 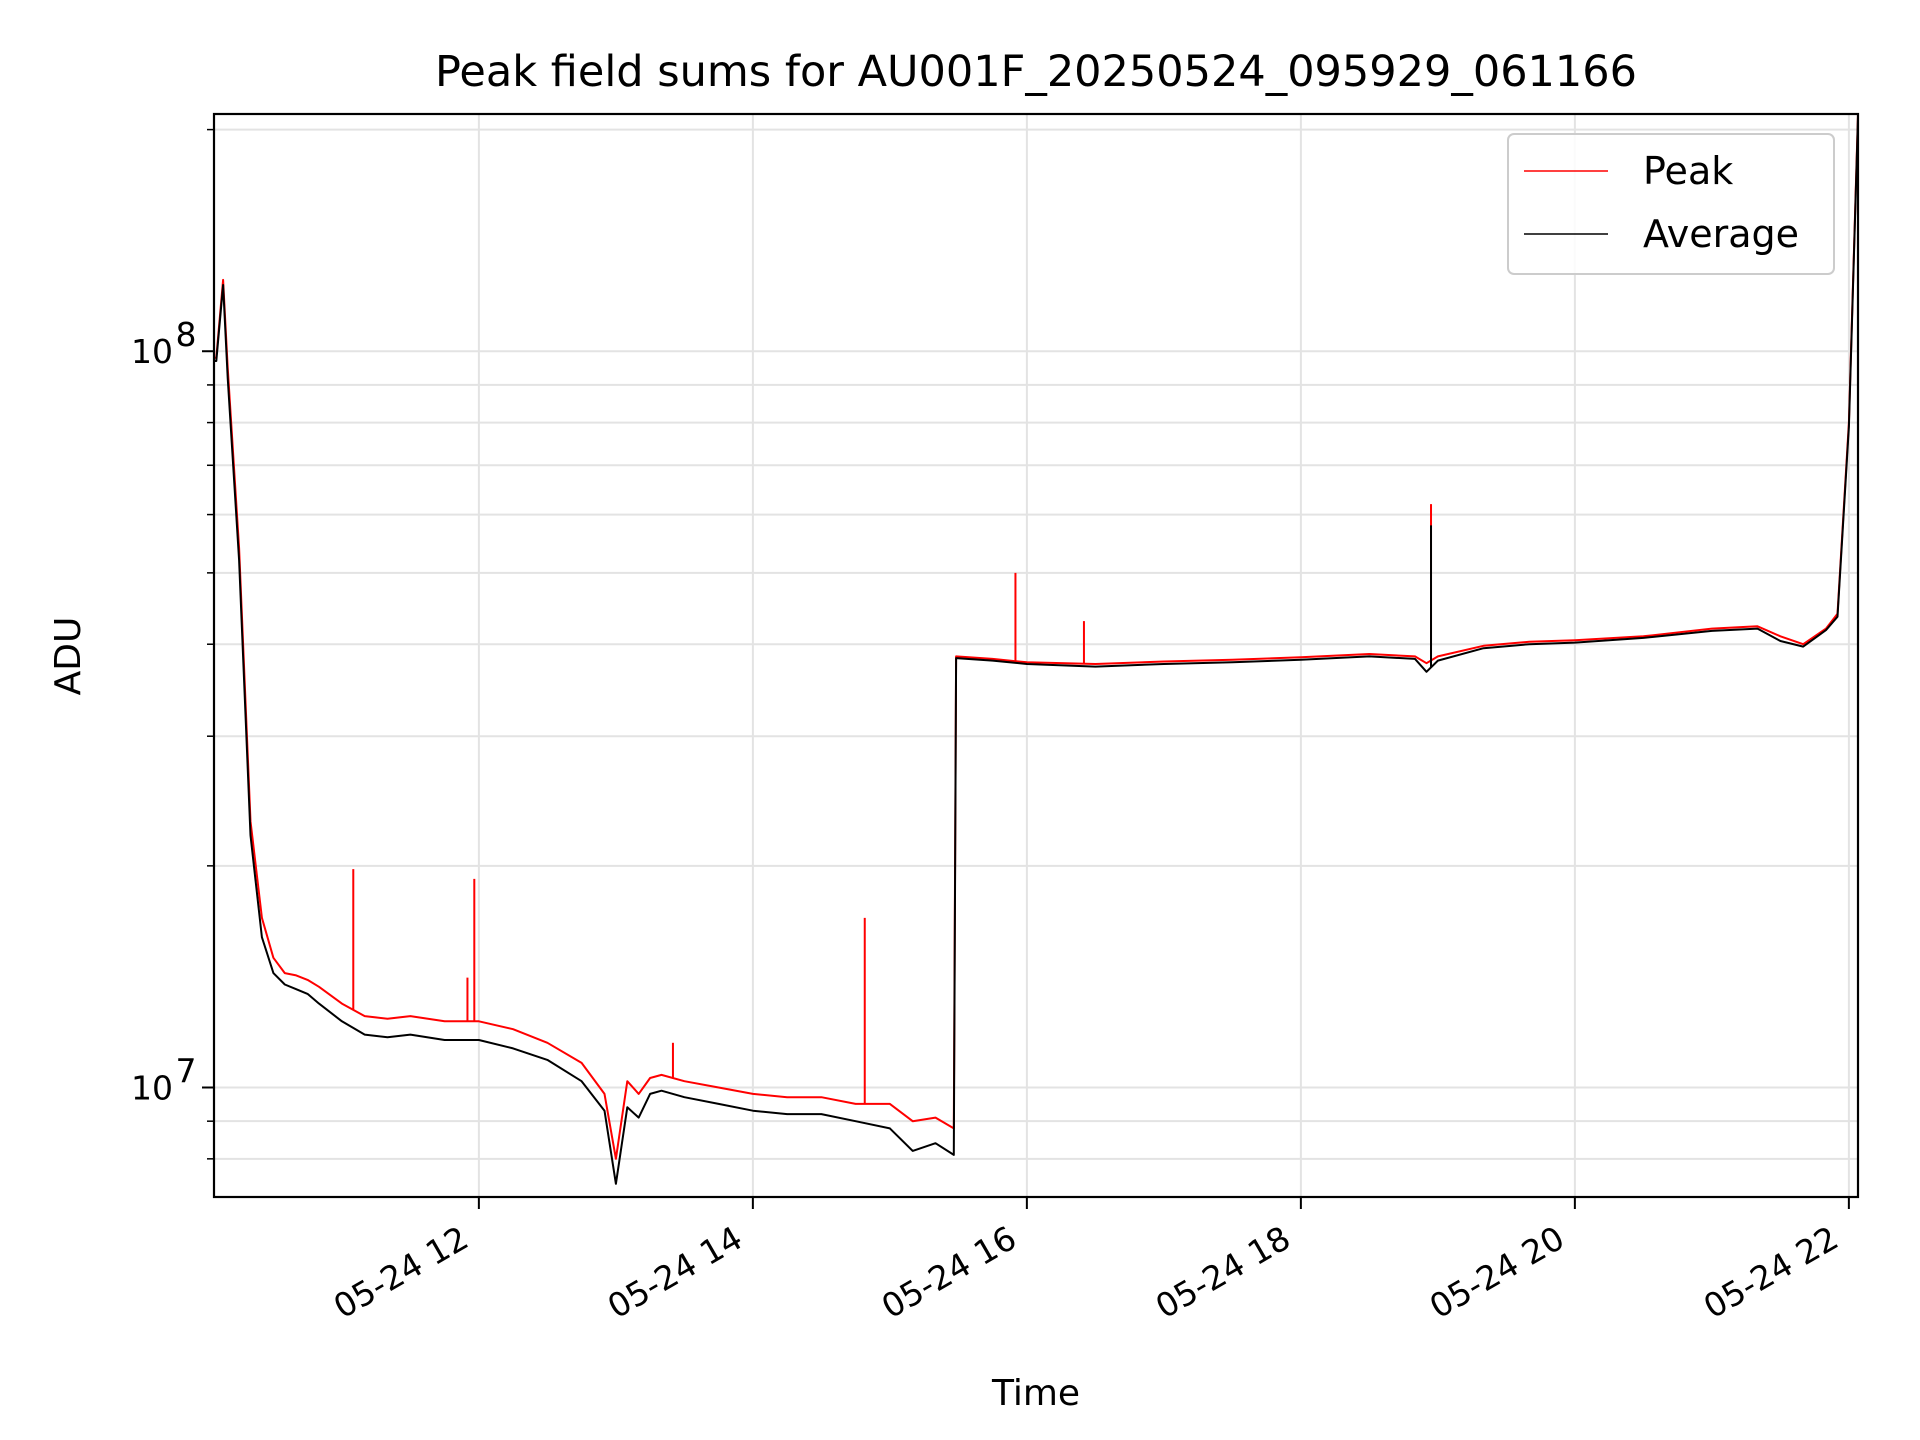 I want to click on y-tick-label-exponent: 8, so click(x=186, y=334).